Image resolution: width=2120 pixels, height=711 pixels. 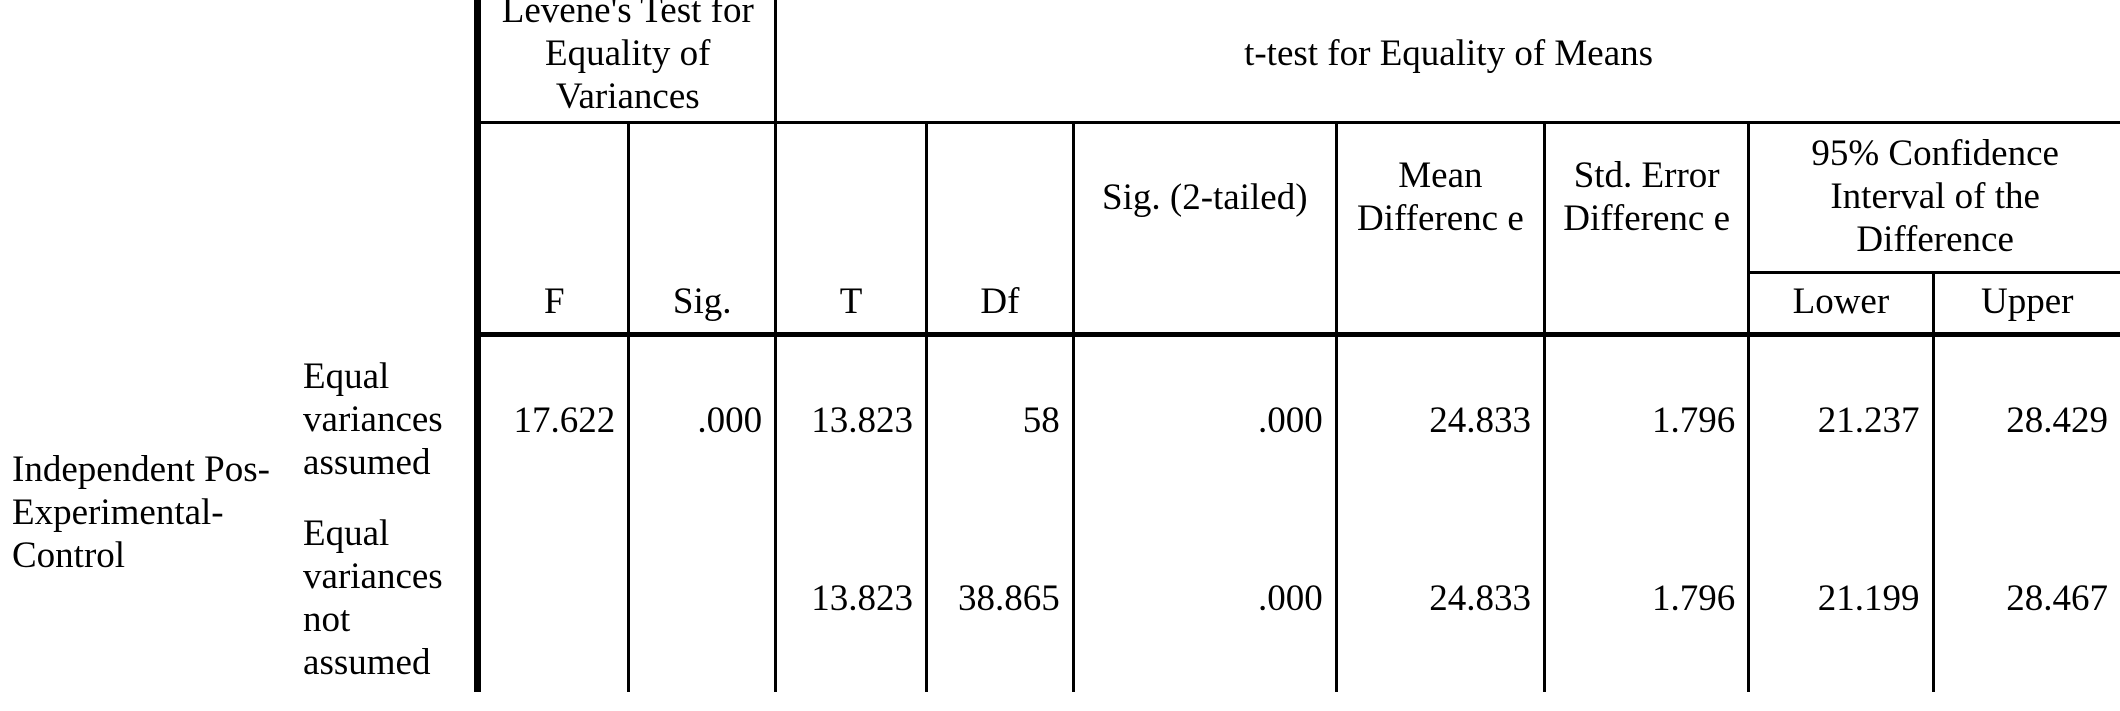 What do you see at coordinates (1000, 304) in the screenshot?
I see `header-col-df: Df` at bounding box center [1000, 304].